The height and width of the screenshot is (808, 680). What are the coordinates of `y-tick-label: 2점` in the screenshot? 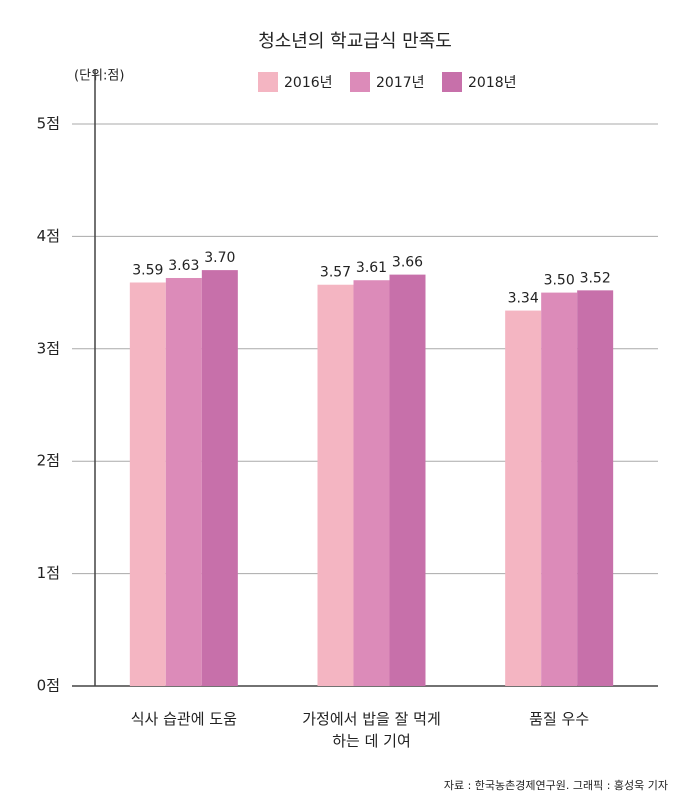 It's located at (48, 461).